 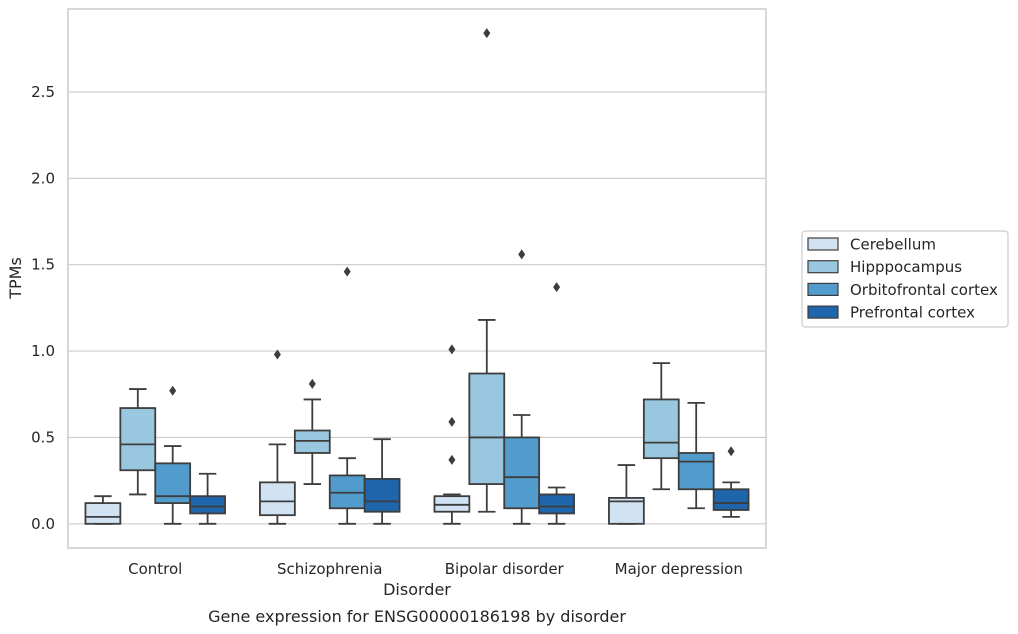 What do you see at coordinates (912, 313) in the screenshot?
I see `legend-label: Prefrontal cortex` at bounding box center [912, 313].